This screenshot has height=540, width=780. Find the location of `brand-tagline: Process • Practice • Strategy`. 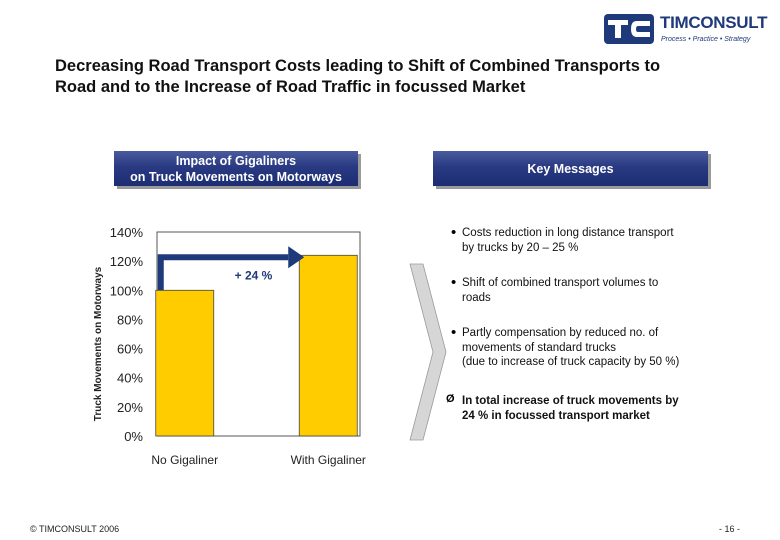

brand-tagline: Process • Practice • Strategy is located at coordinates (706, 39).